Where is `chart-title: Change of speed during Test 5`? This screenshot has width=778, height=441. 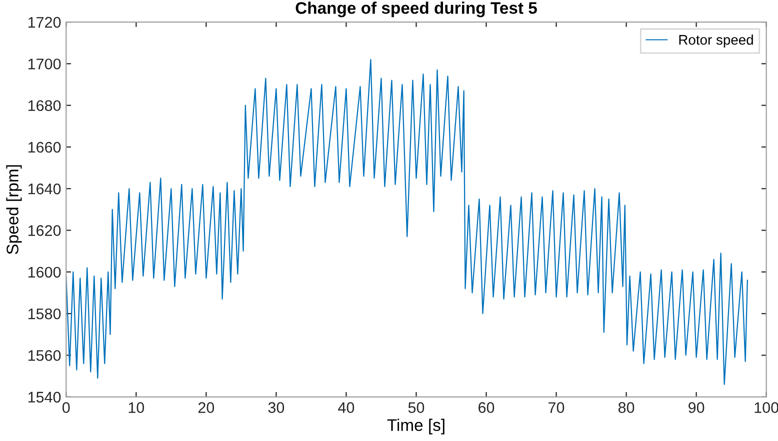 chart-title: Change of speed during Test 5 is located at coordinates (416, 10).